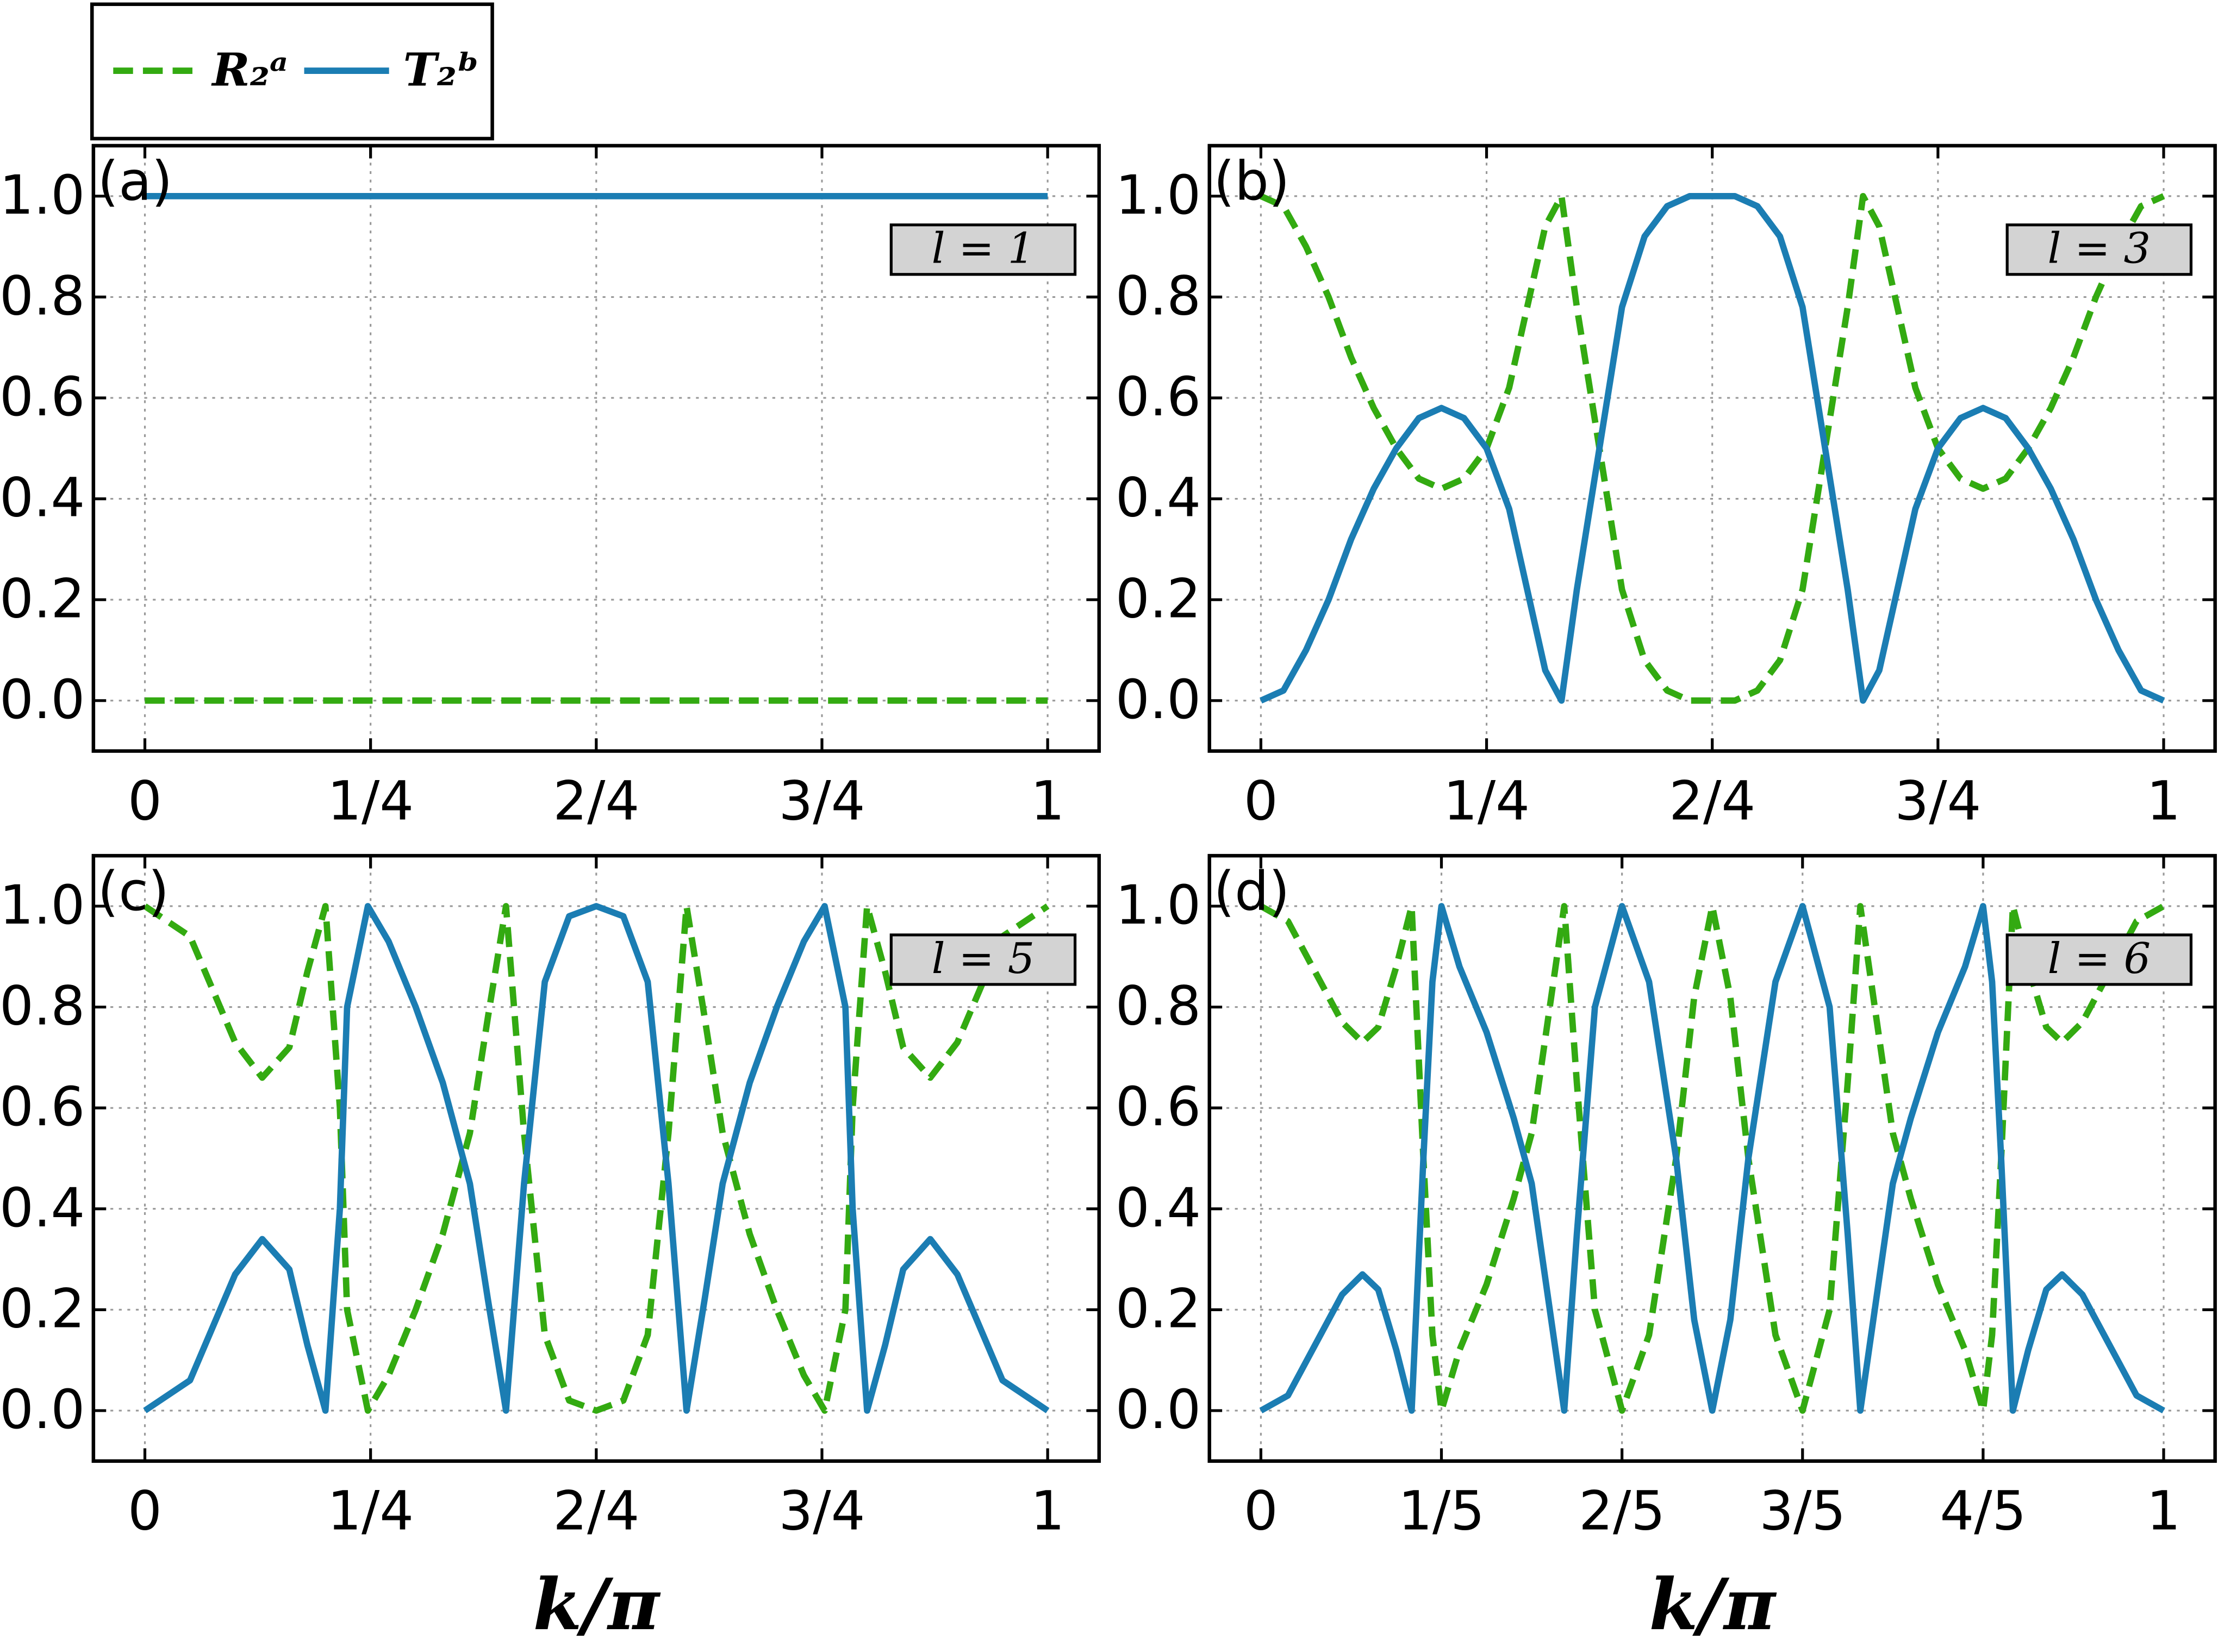 The image size is (2218, 1652). Describe the element at coordinates (1983, 1511) in the screenshot. I see `x-tick-label: 4/5` at that location.